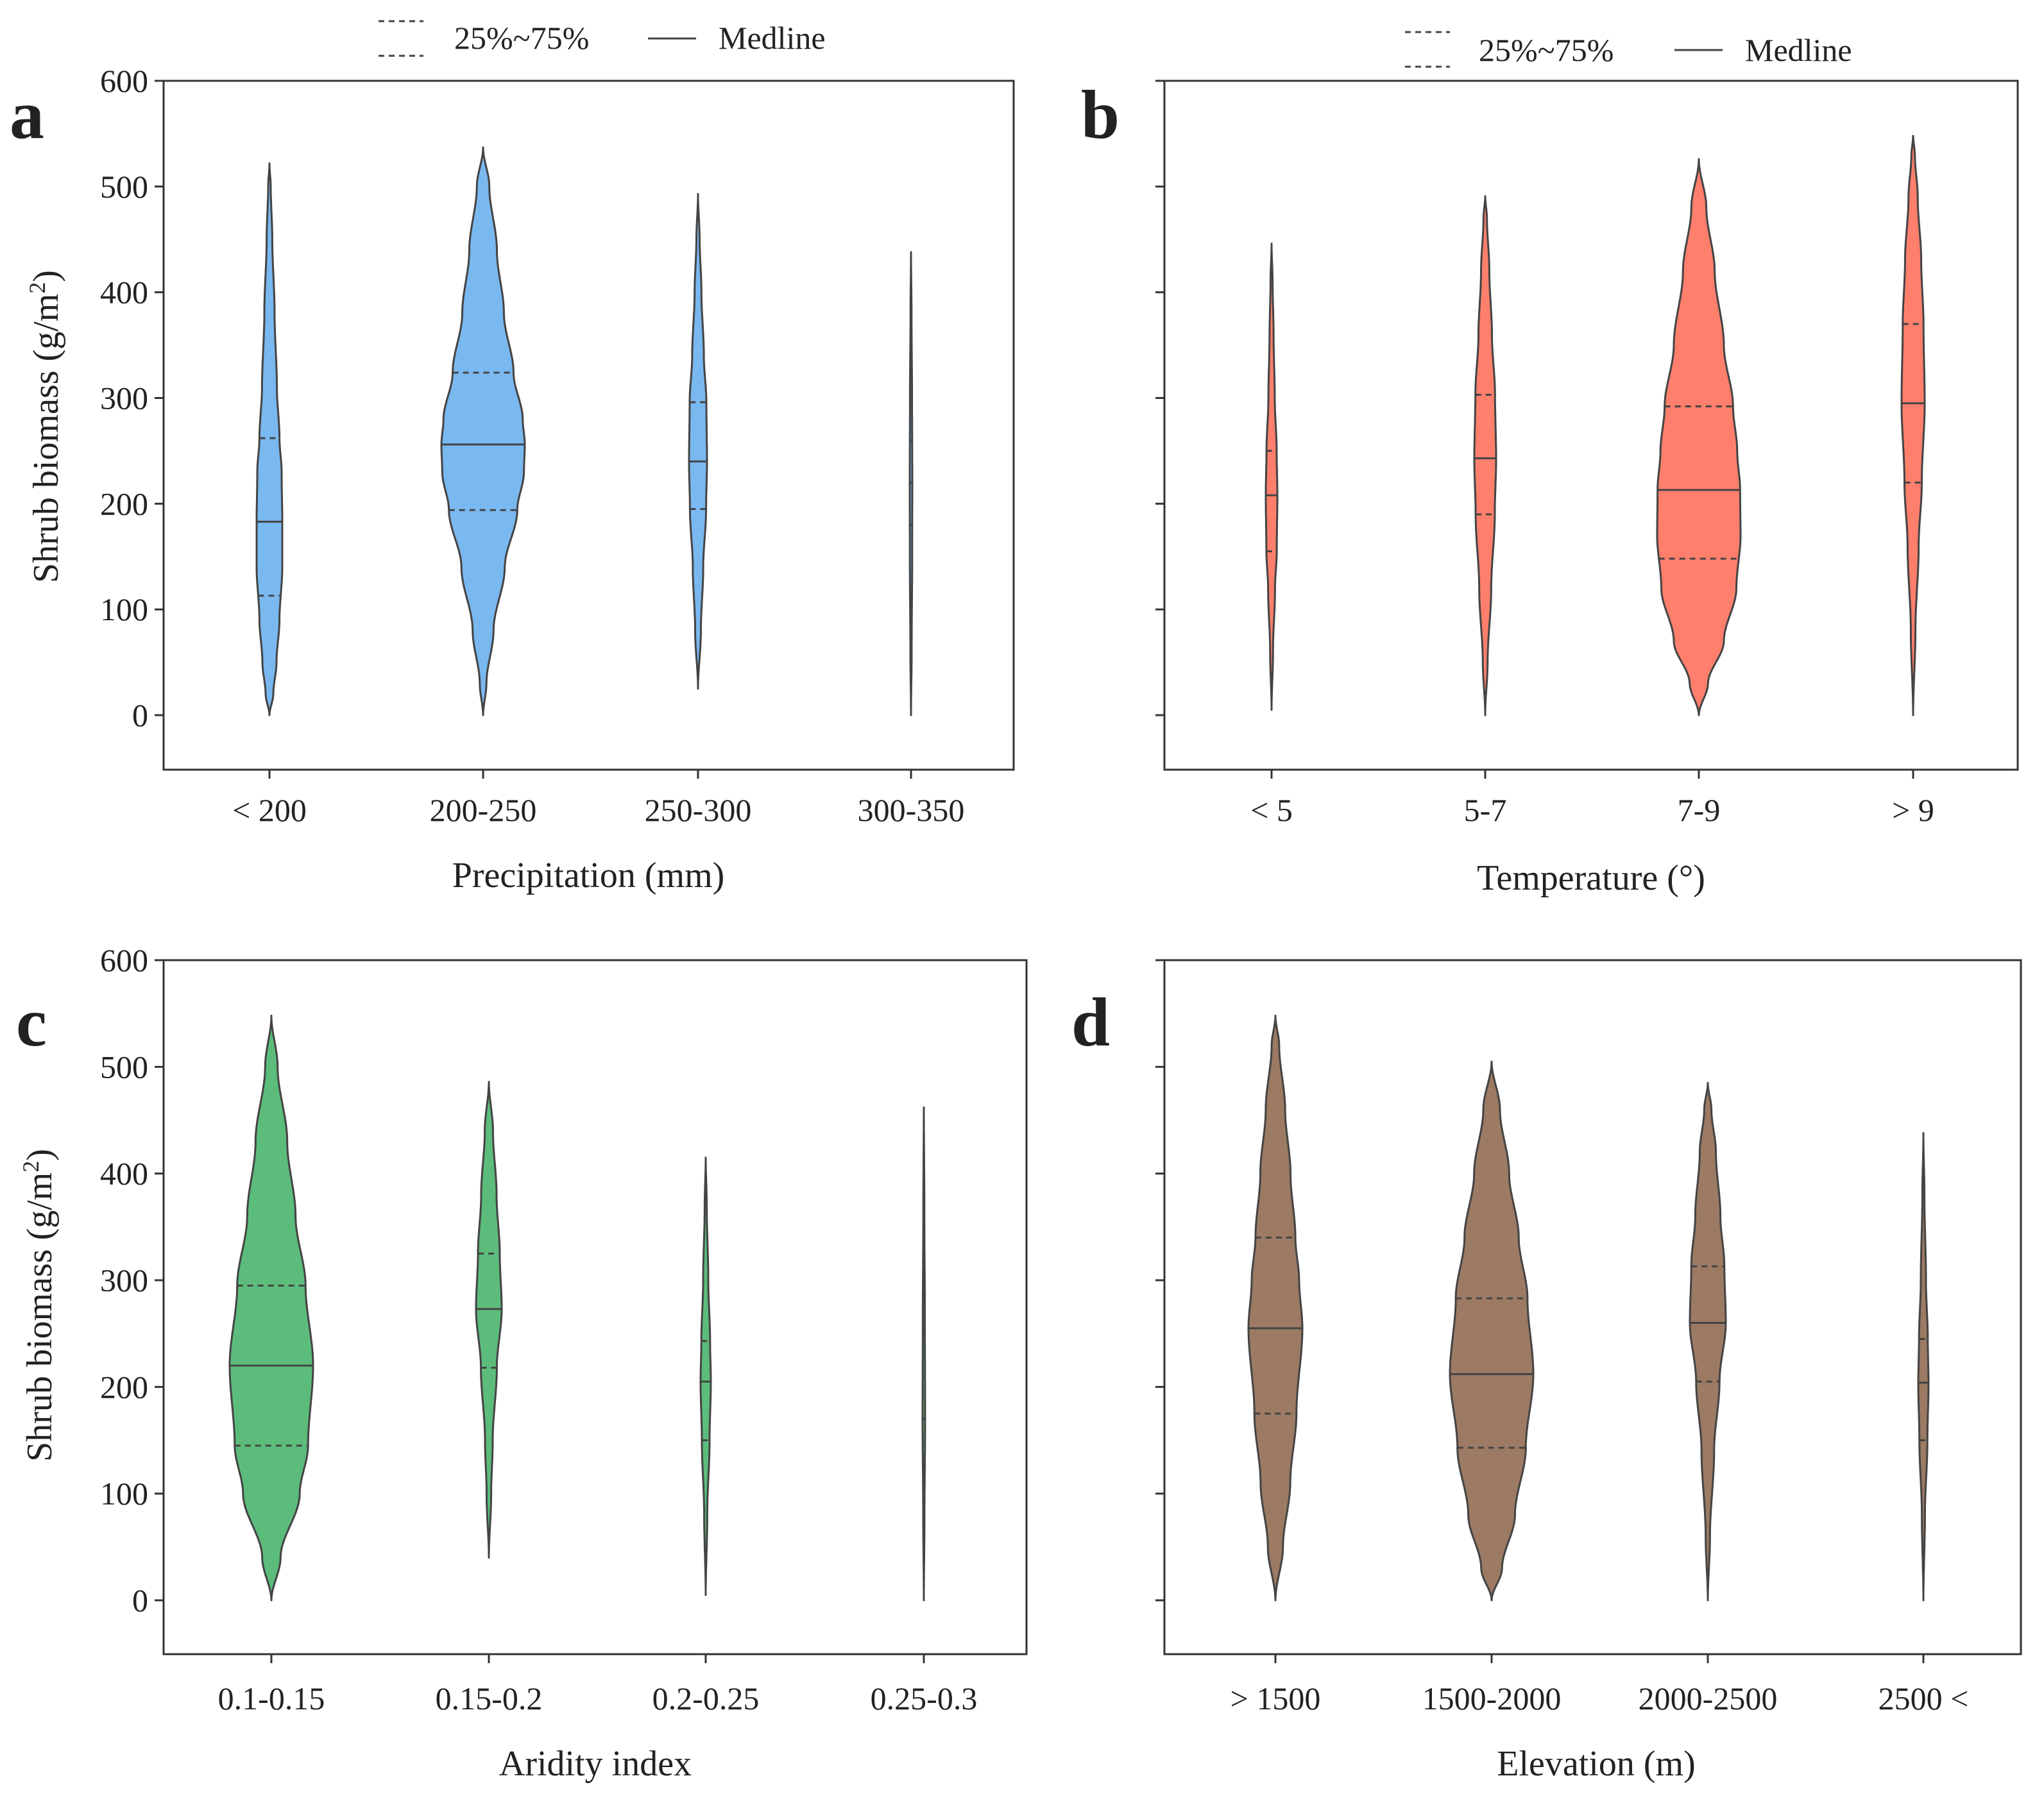 The width and height of the screenshot is (2044, 1794). Describe the element at coordinates (124, 609) in the screenshot. I see `y-tick-label-a-100: 100` at that location.